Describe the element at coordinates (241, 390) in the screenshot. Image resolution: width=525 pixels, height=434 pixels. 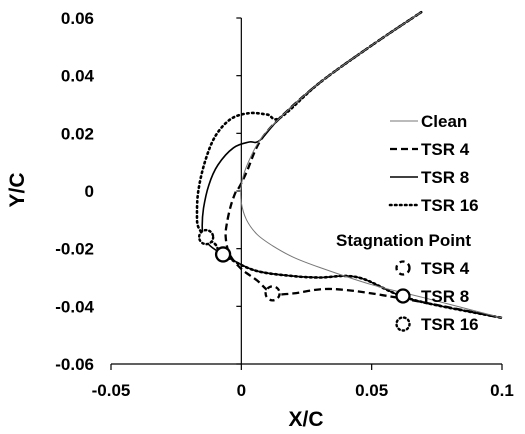
I see `x-tick-label: 0` at that location.